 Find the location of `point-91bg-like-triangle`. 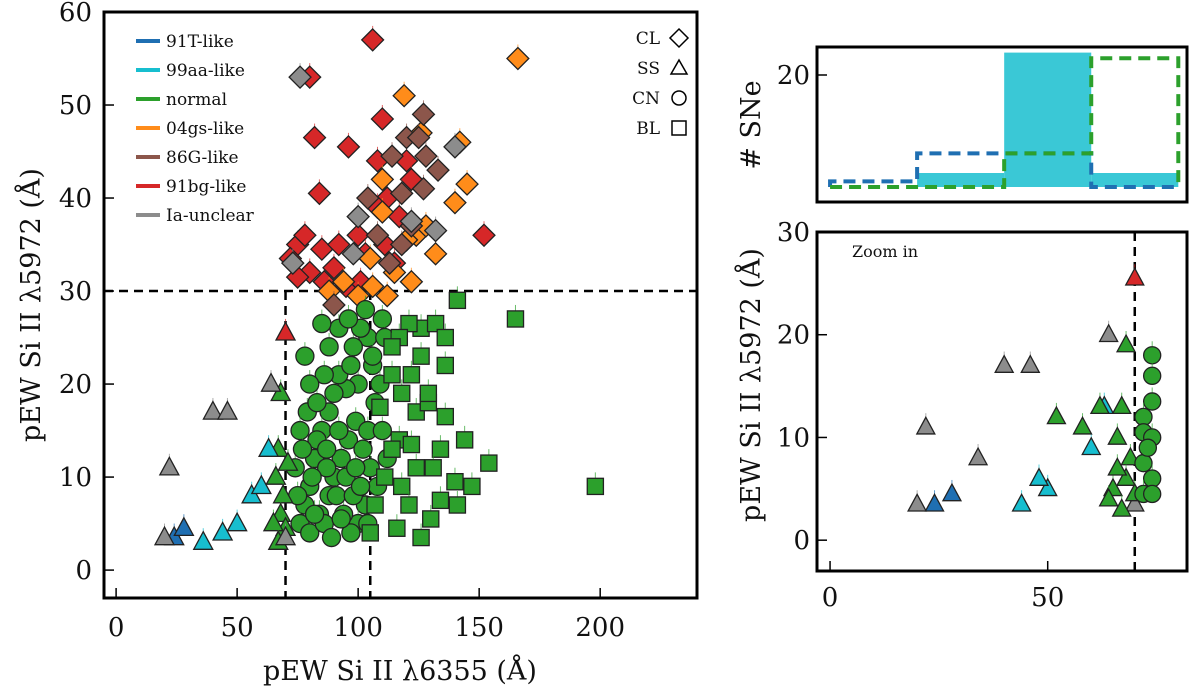

point-91bg-like-triangle is located at coordinates (285, 331).